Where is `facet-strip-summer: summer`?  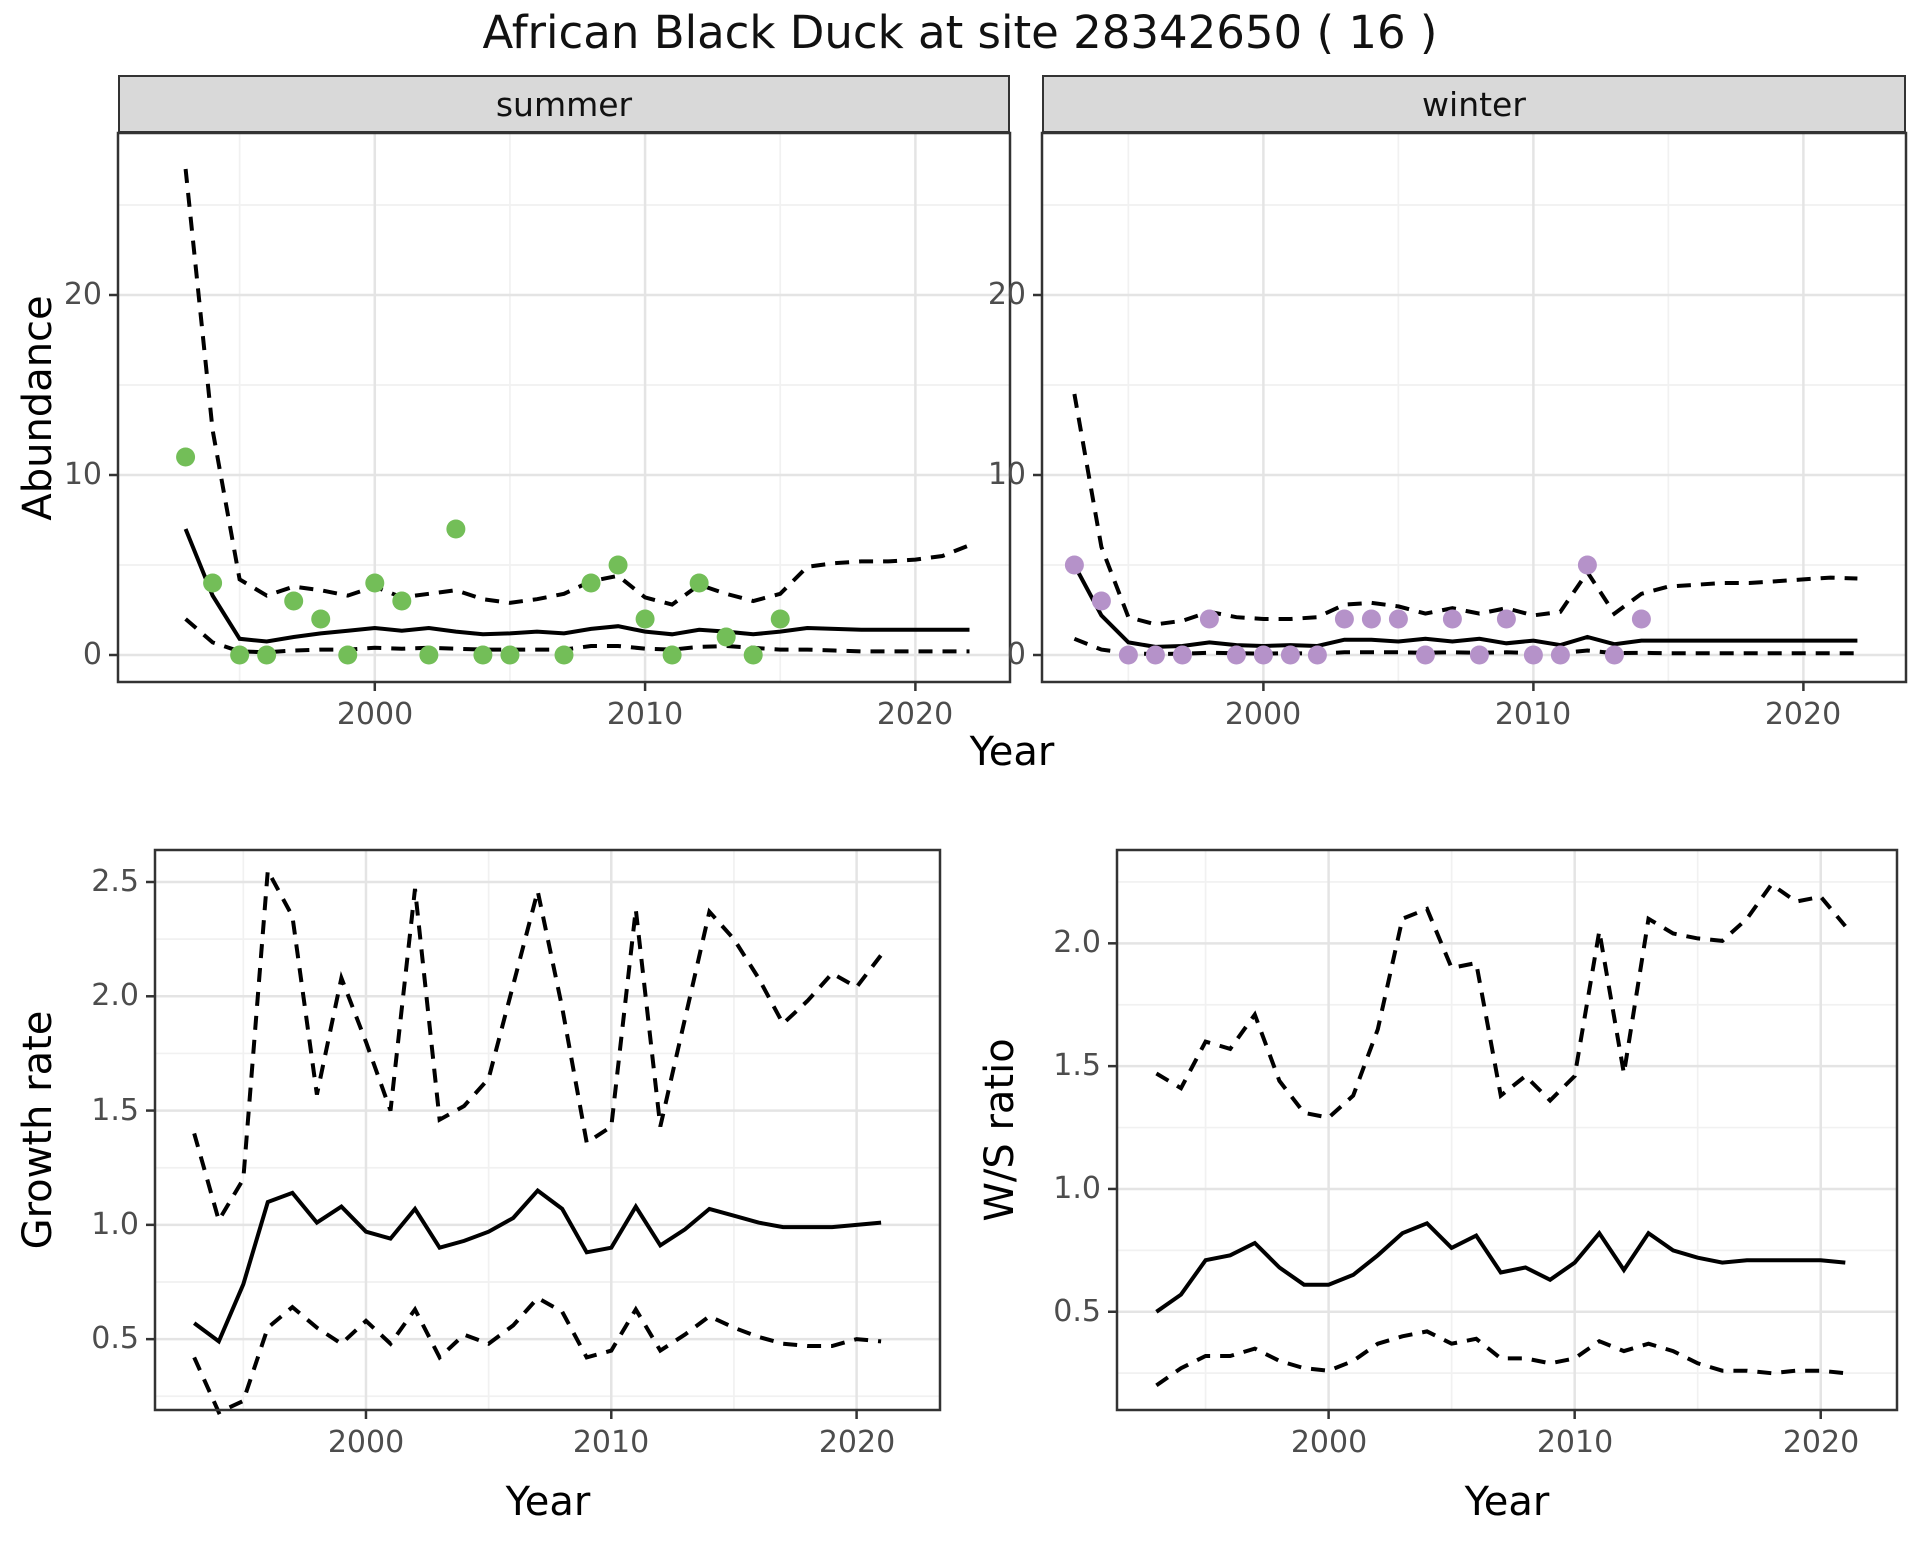 facet-strip-summer: summer is located at coordinates (564, 104).